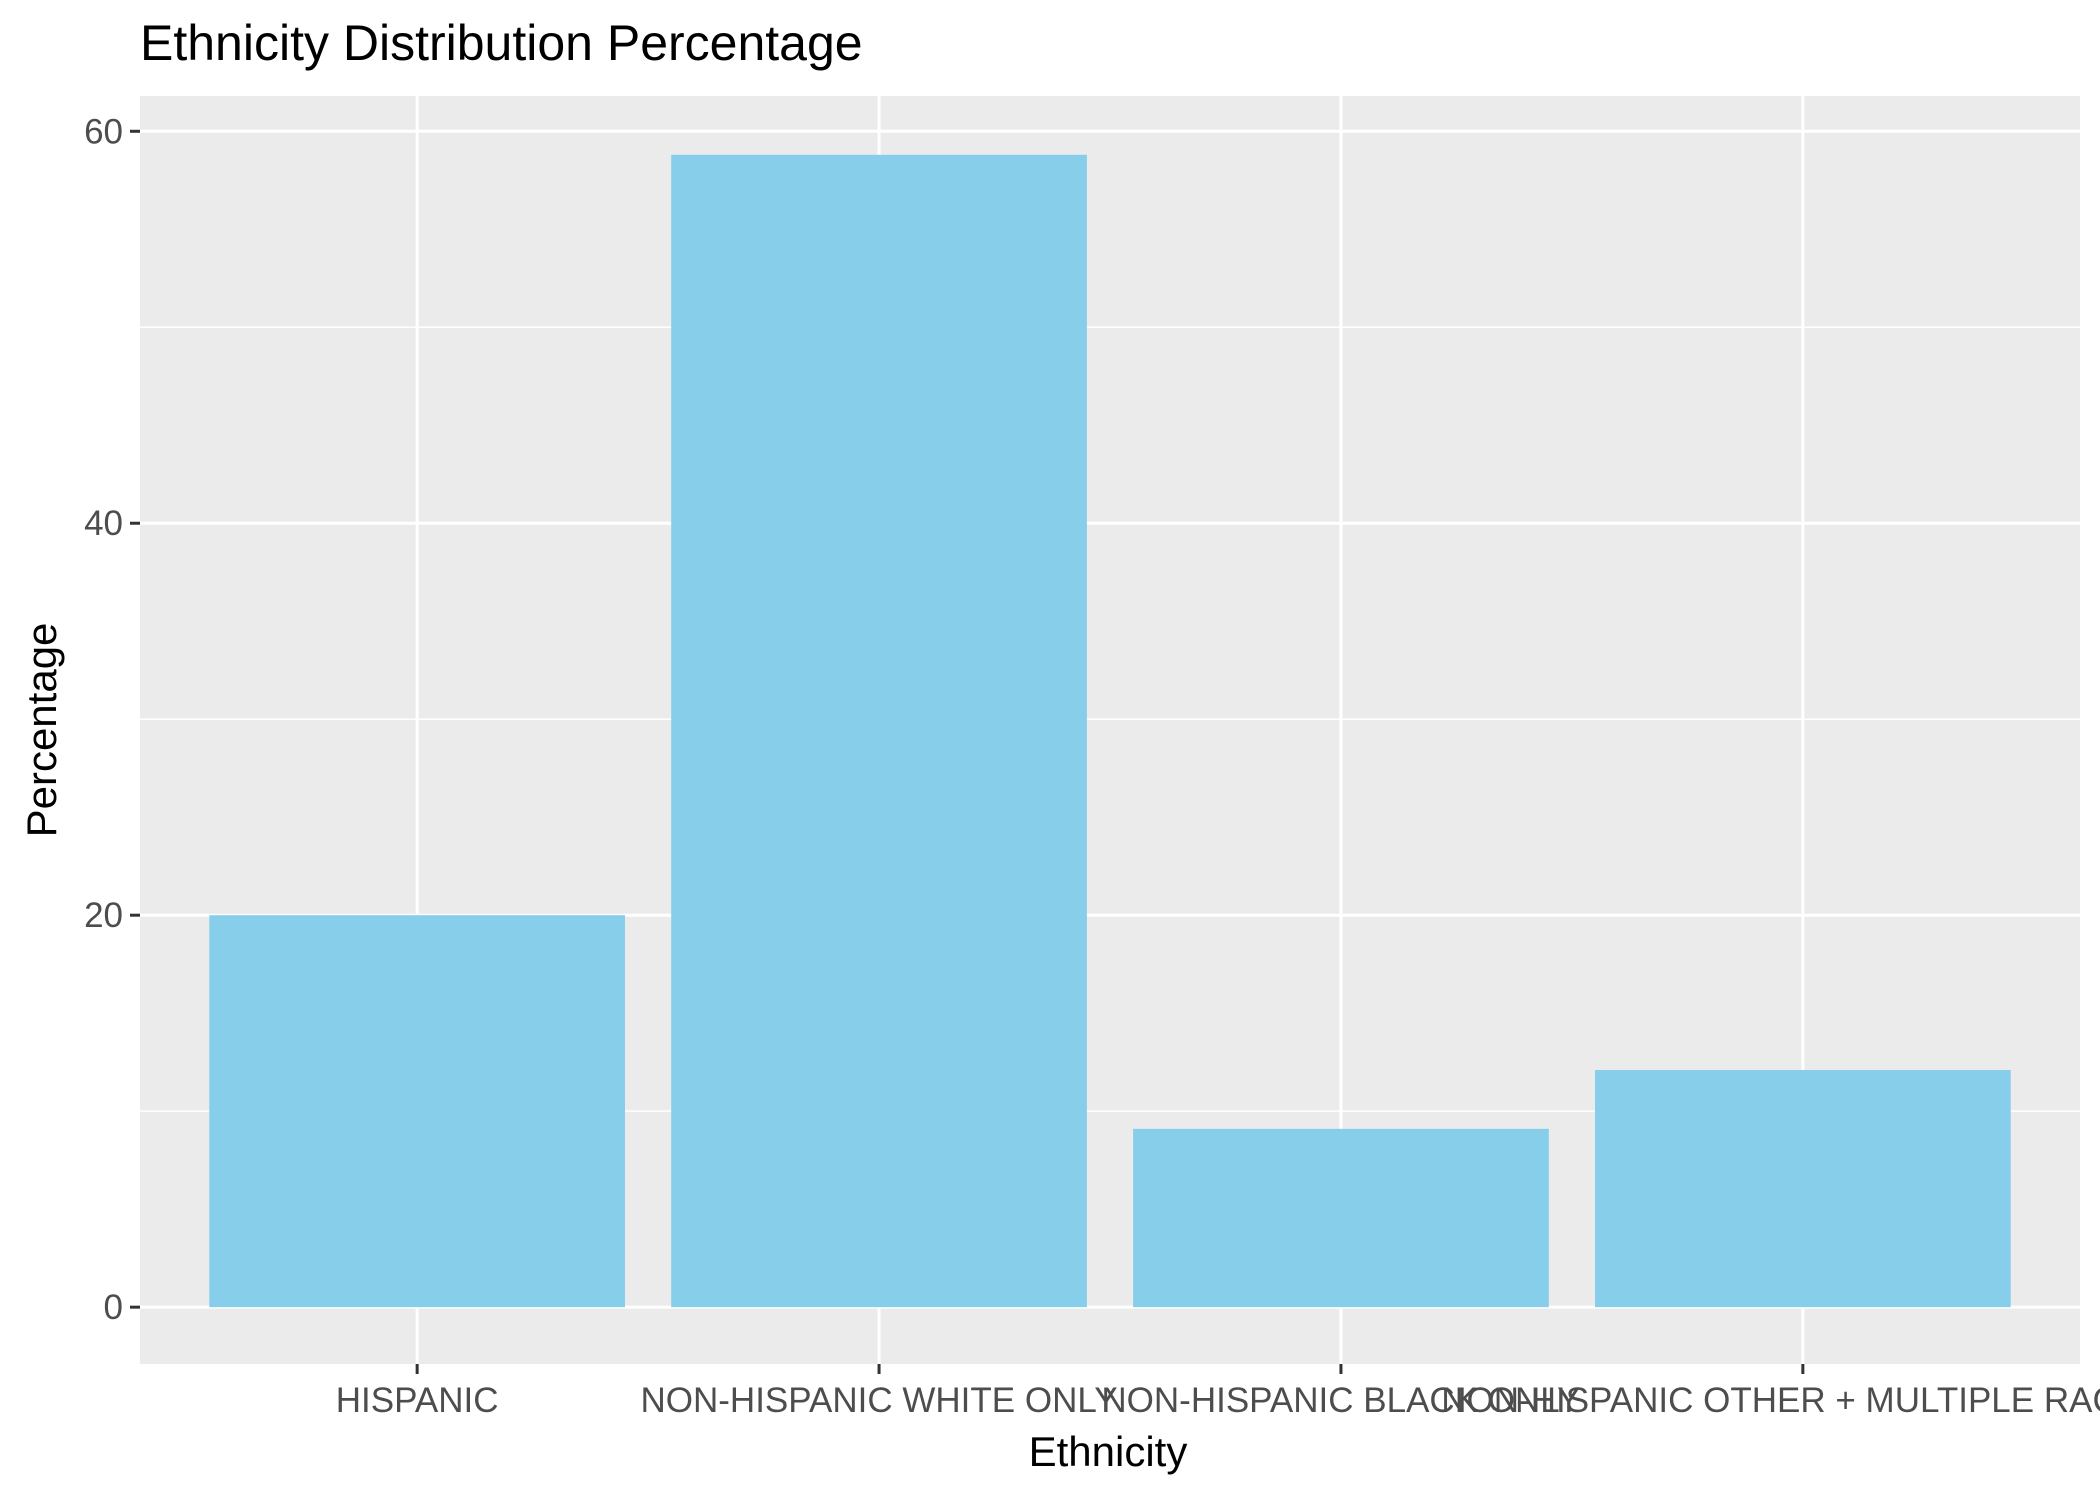  Describe the element at coordinates (501, 43) in the screenshot. I see `chart-title: Ethnicity Distribution Percentage` at that location.